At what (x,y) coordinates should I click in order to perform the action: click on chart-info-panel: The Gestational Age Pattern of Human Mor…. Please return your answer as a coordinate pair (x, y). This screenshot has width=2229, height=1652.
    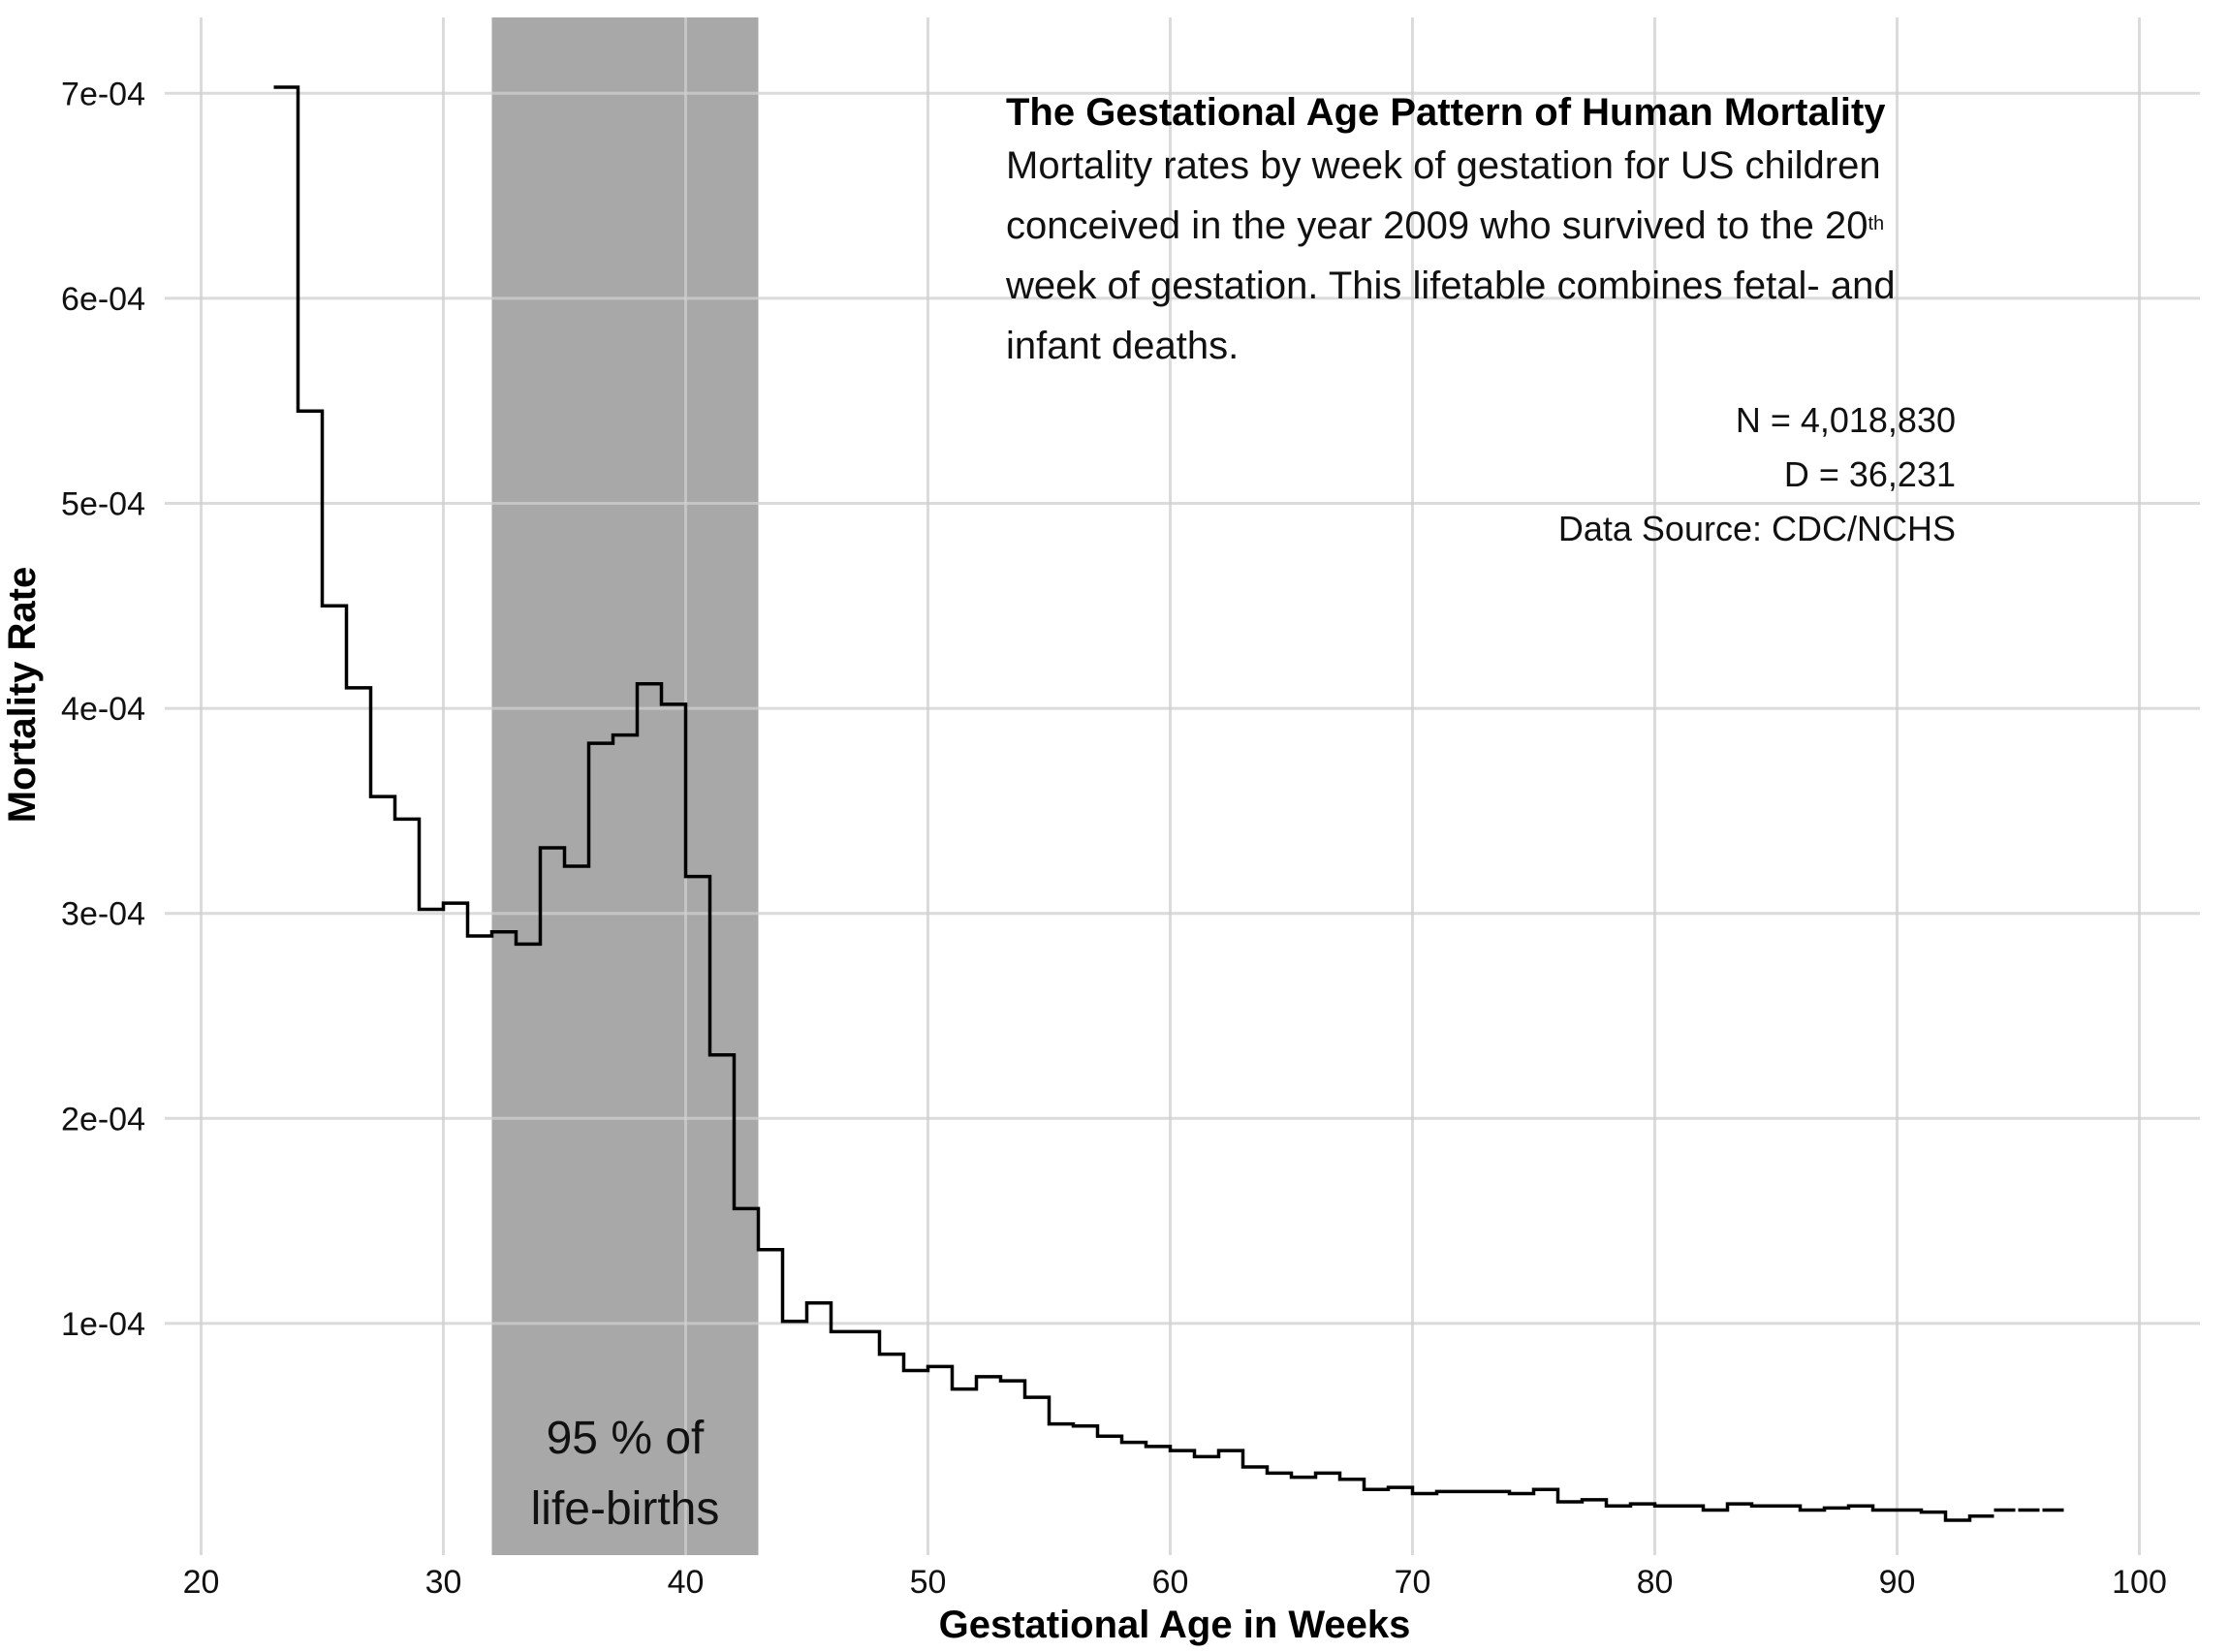
    Looking at the image, I should click on (1481, 322).